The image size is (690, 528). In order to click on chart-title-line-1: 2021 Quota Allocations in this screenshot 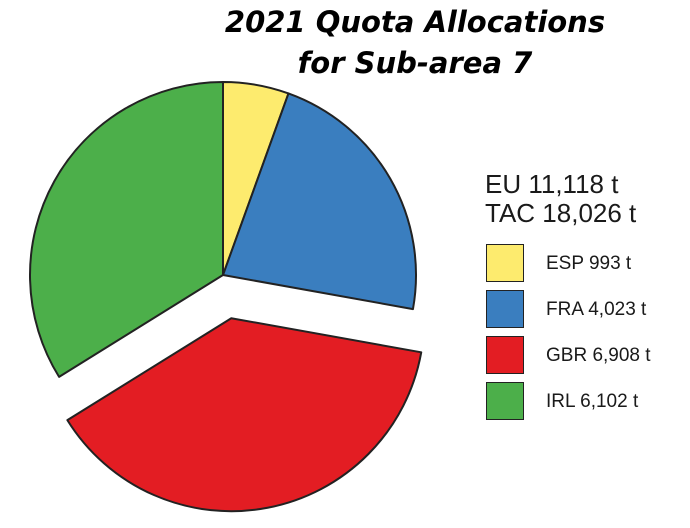, I will do `click(415, 22)`.